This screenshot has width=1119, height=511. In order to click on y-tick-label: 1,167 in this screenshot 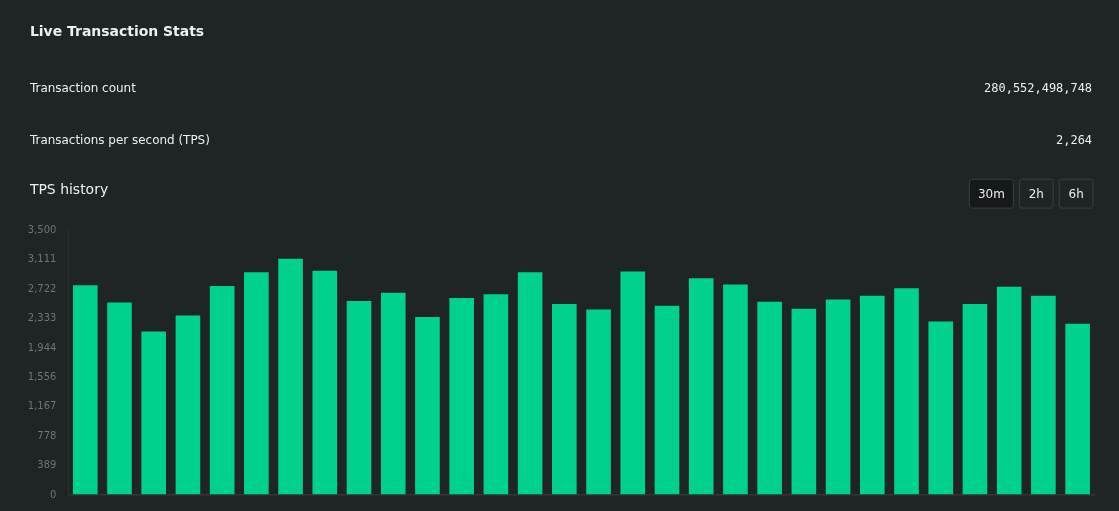, I will do `click(42, 406)`.